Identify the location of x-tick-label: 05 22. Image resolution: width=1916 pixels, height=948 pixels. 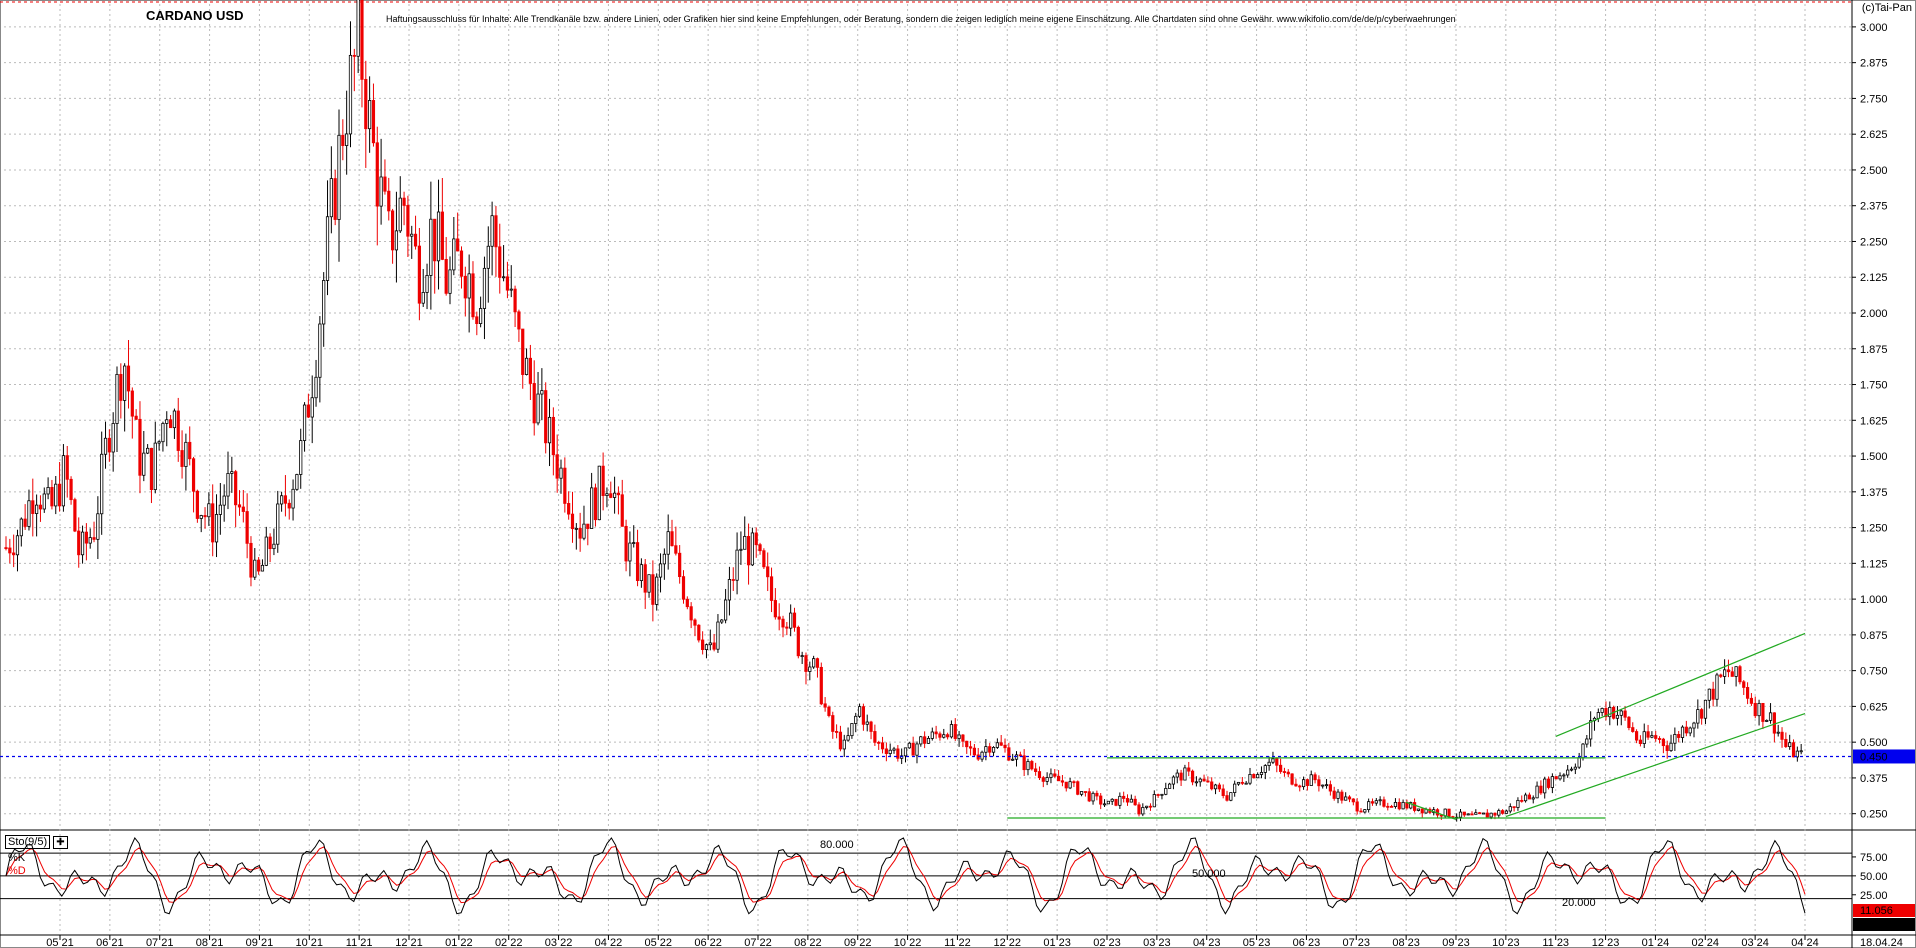
(659, 942).